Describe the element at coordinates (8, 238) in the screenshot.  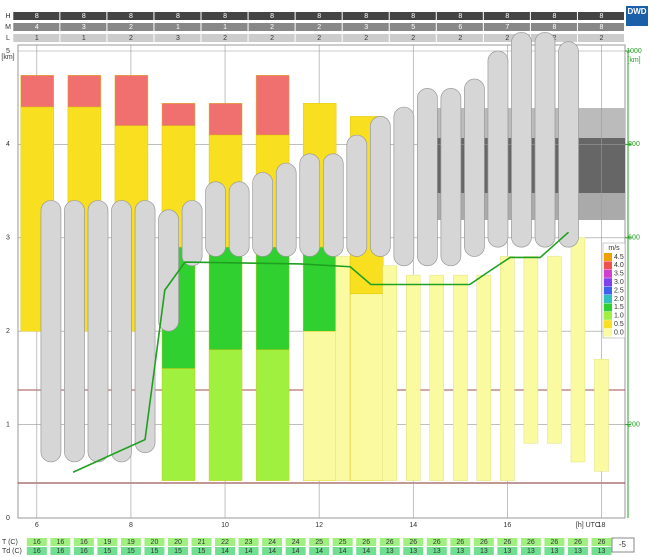
I see `y-tick-label: 3` at that location.